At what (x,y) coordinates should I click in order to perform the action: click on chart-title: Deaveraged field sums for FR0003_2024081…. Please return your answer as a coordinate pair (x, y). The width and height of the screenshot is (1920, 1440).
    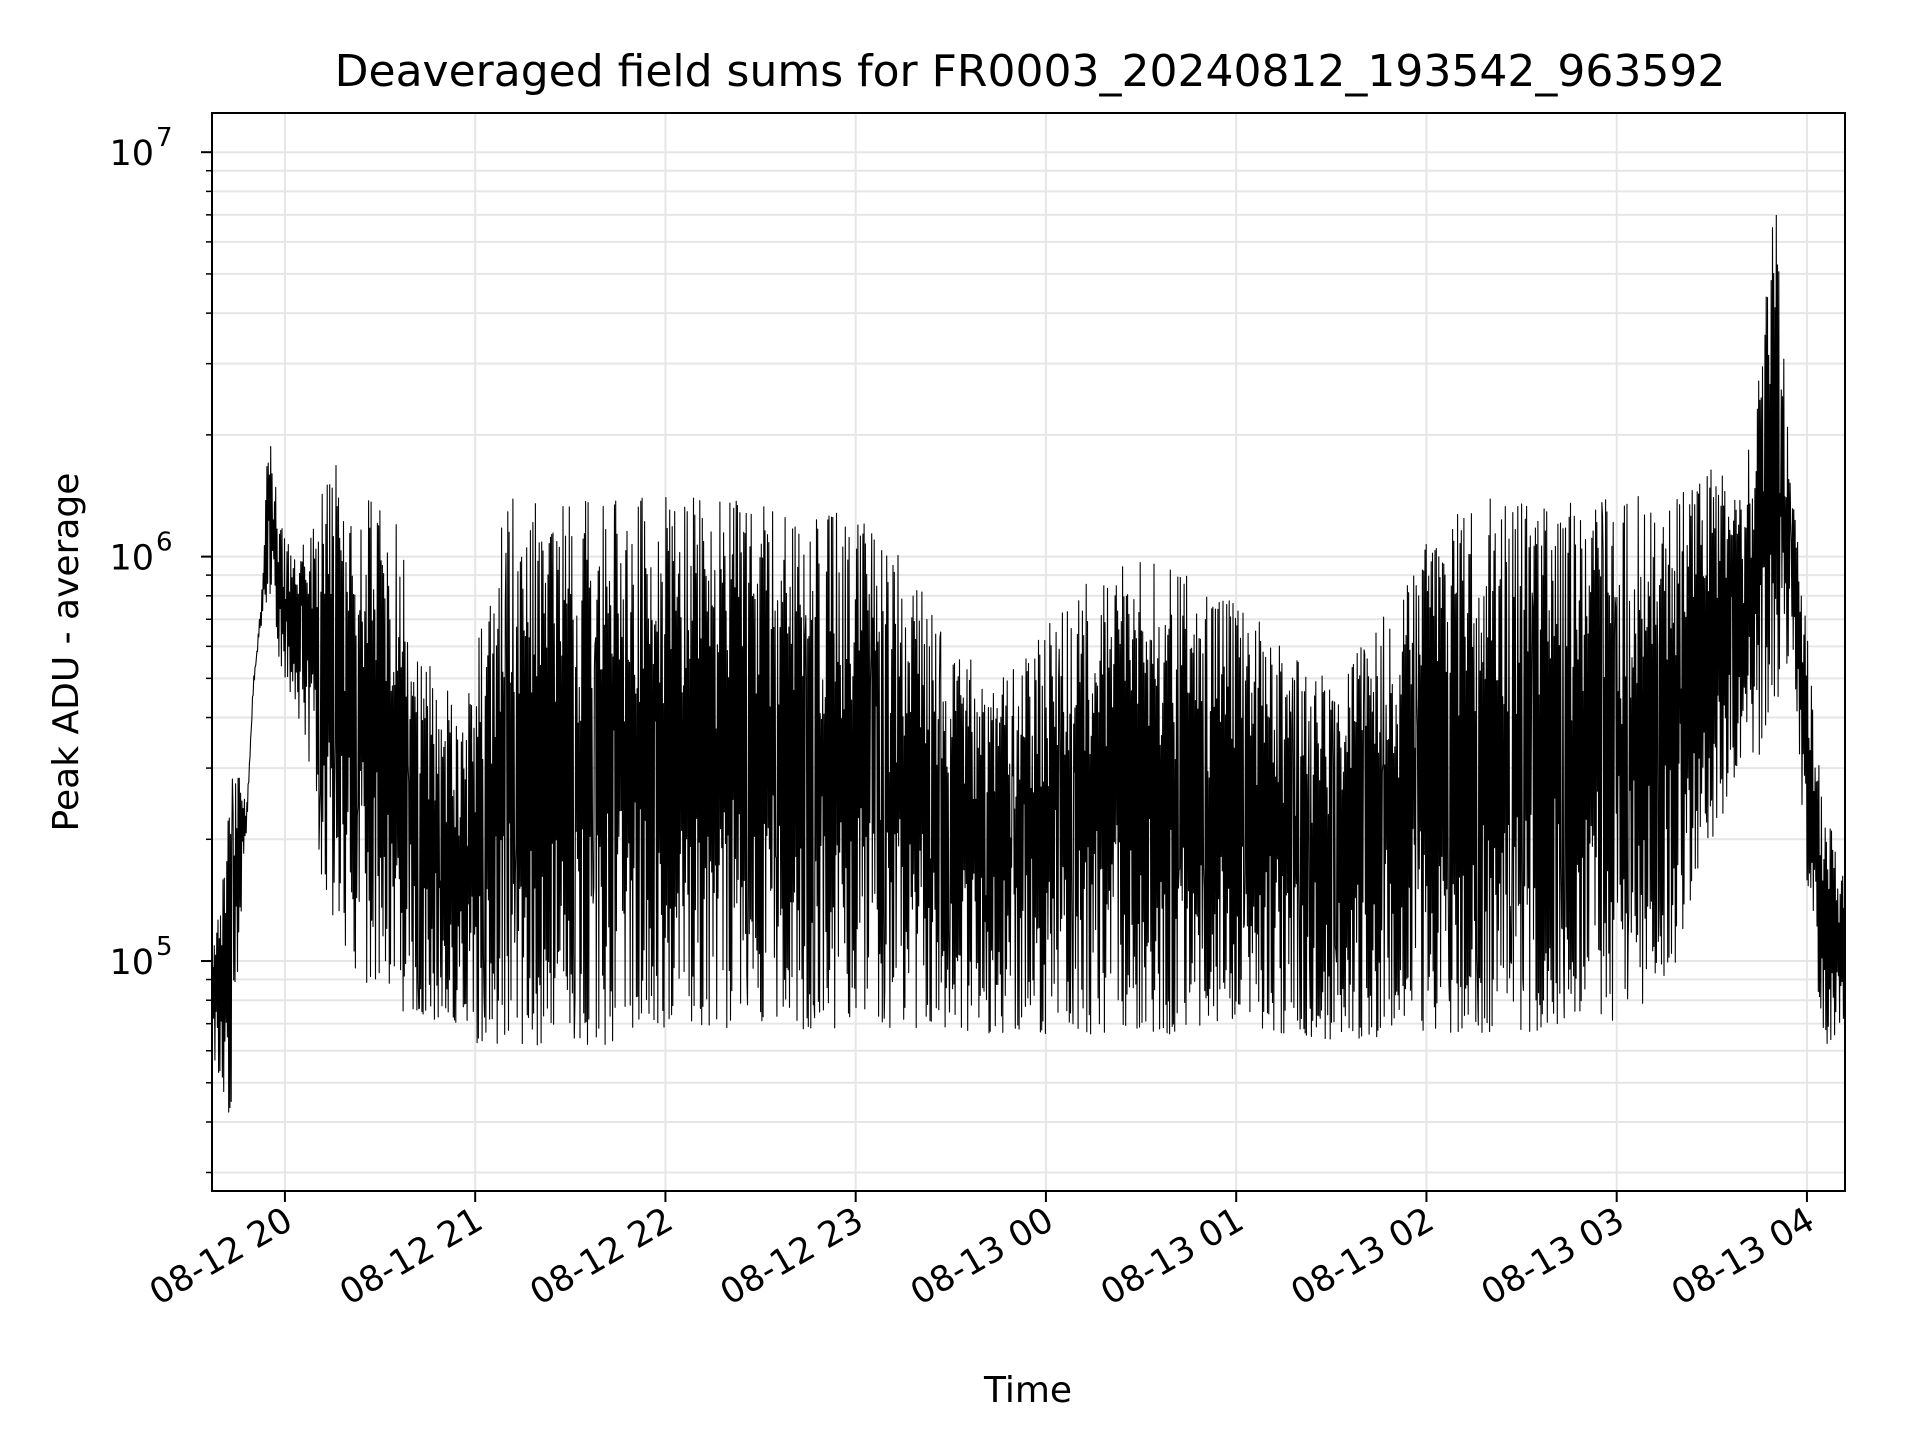
    Looking at the image, I should click on (1030, 71).